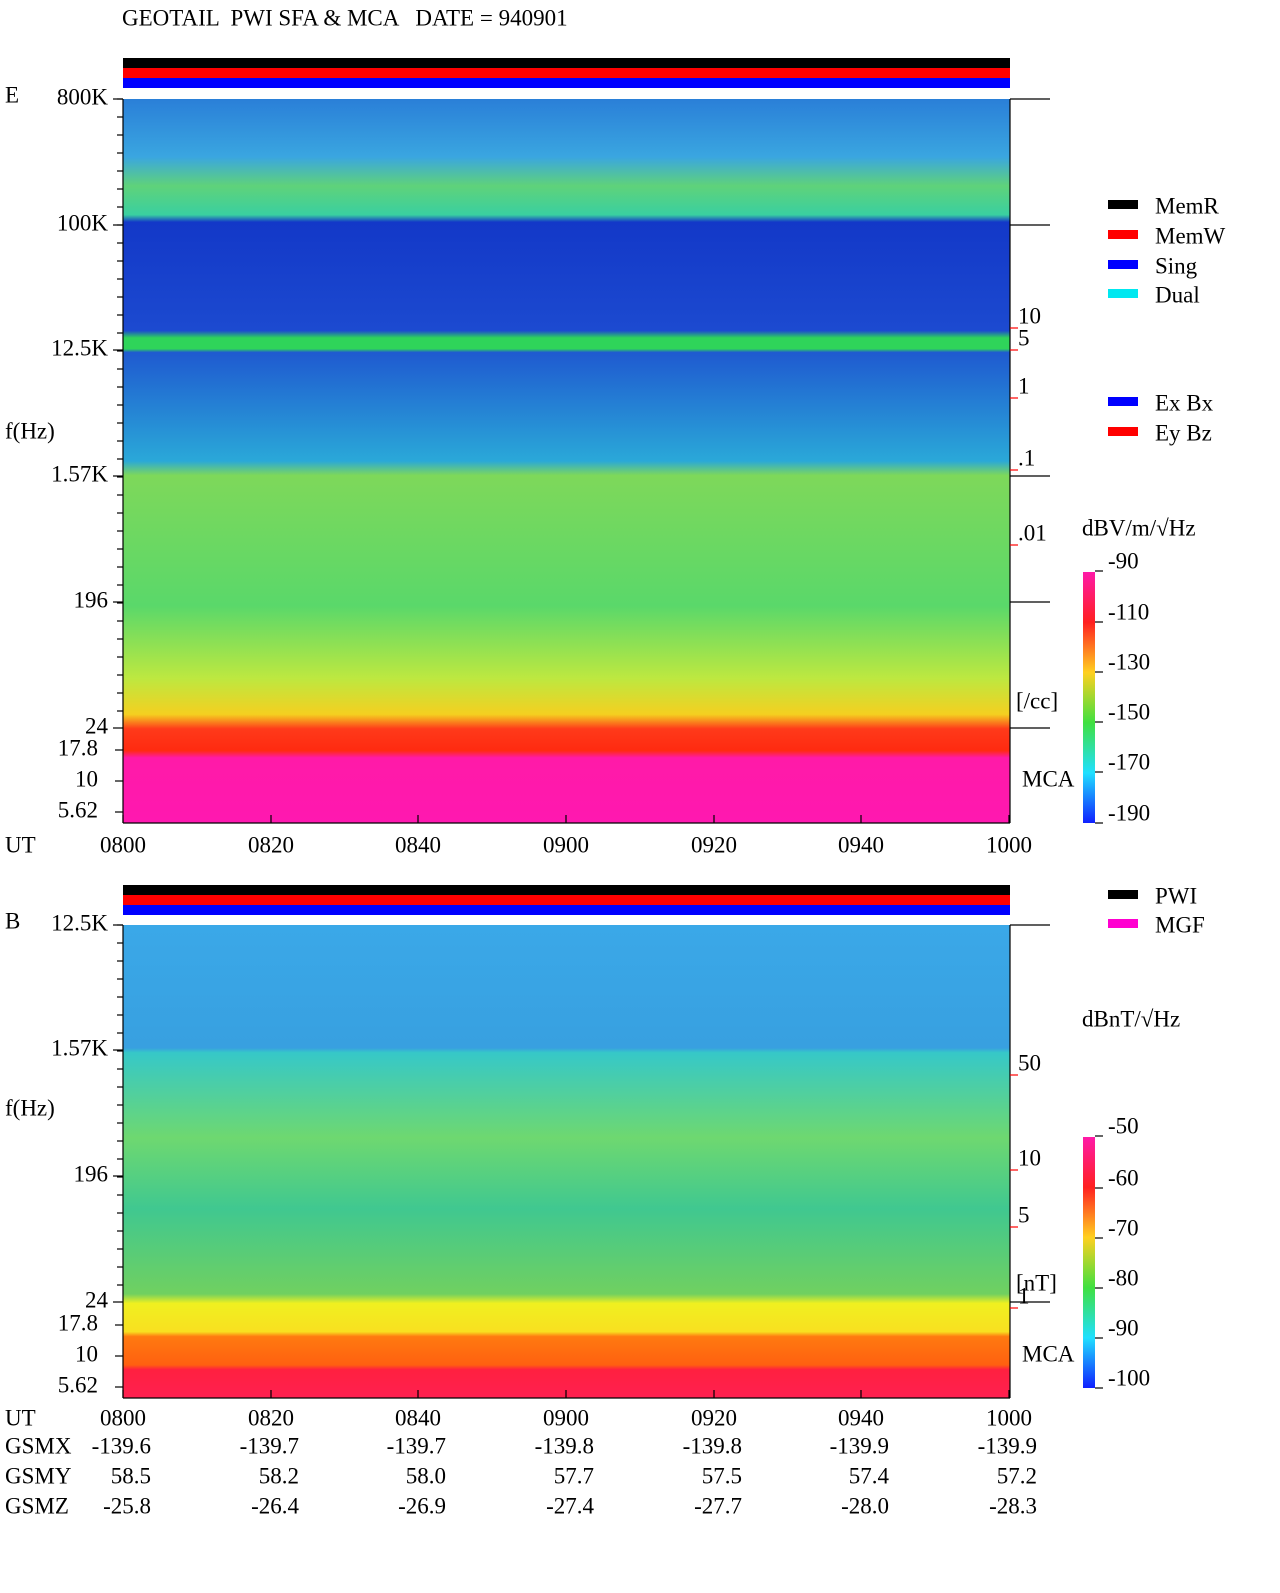 The image size is (1280, 1593). Describe the element at coordinates (869, 1475) in the screenshot. I see `orbit-value: 57.4` at that location.